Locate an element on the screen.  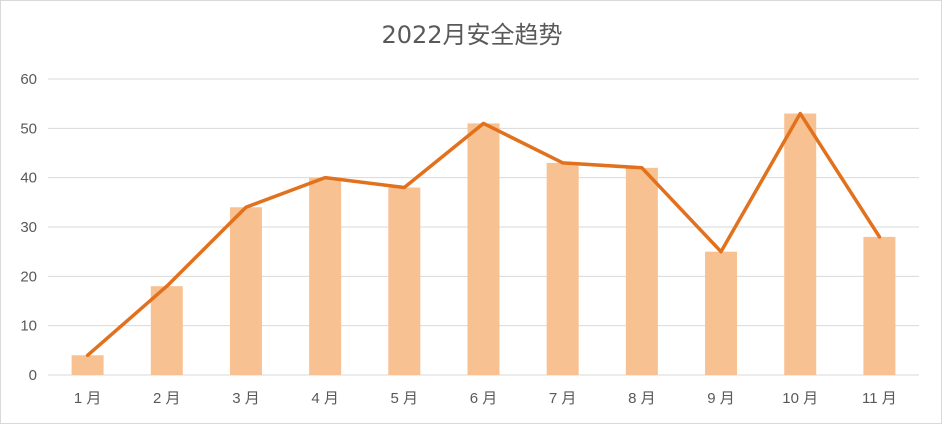
x-tick-label: 9 月 is located at coordinates (721, 398).